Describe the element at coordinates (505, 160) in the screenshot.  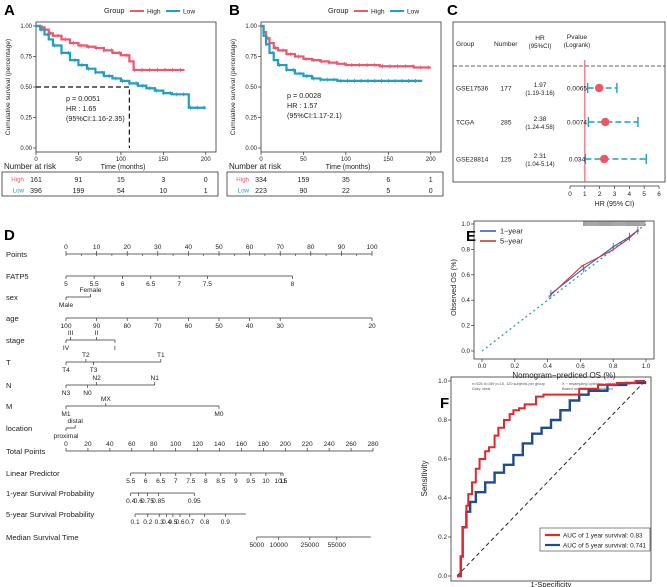
I see `row-number: 125` at that location.